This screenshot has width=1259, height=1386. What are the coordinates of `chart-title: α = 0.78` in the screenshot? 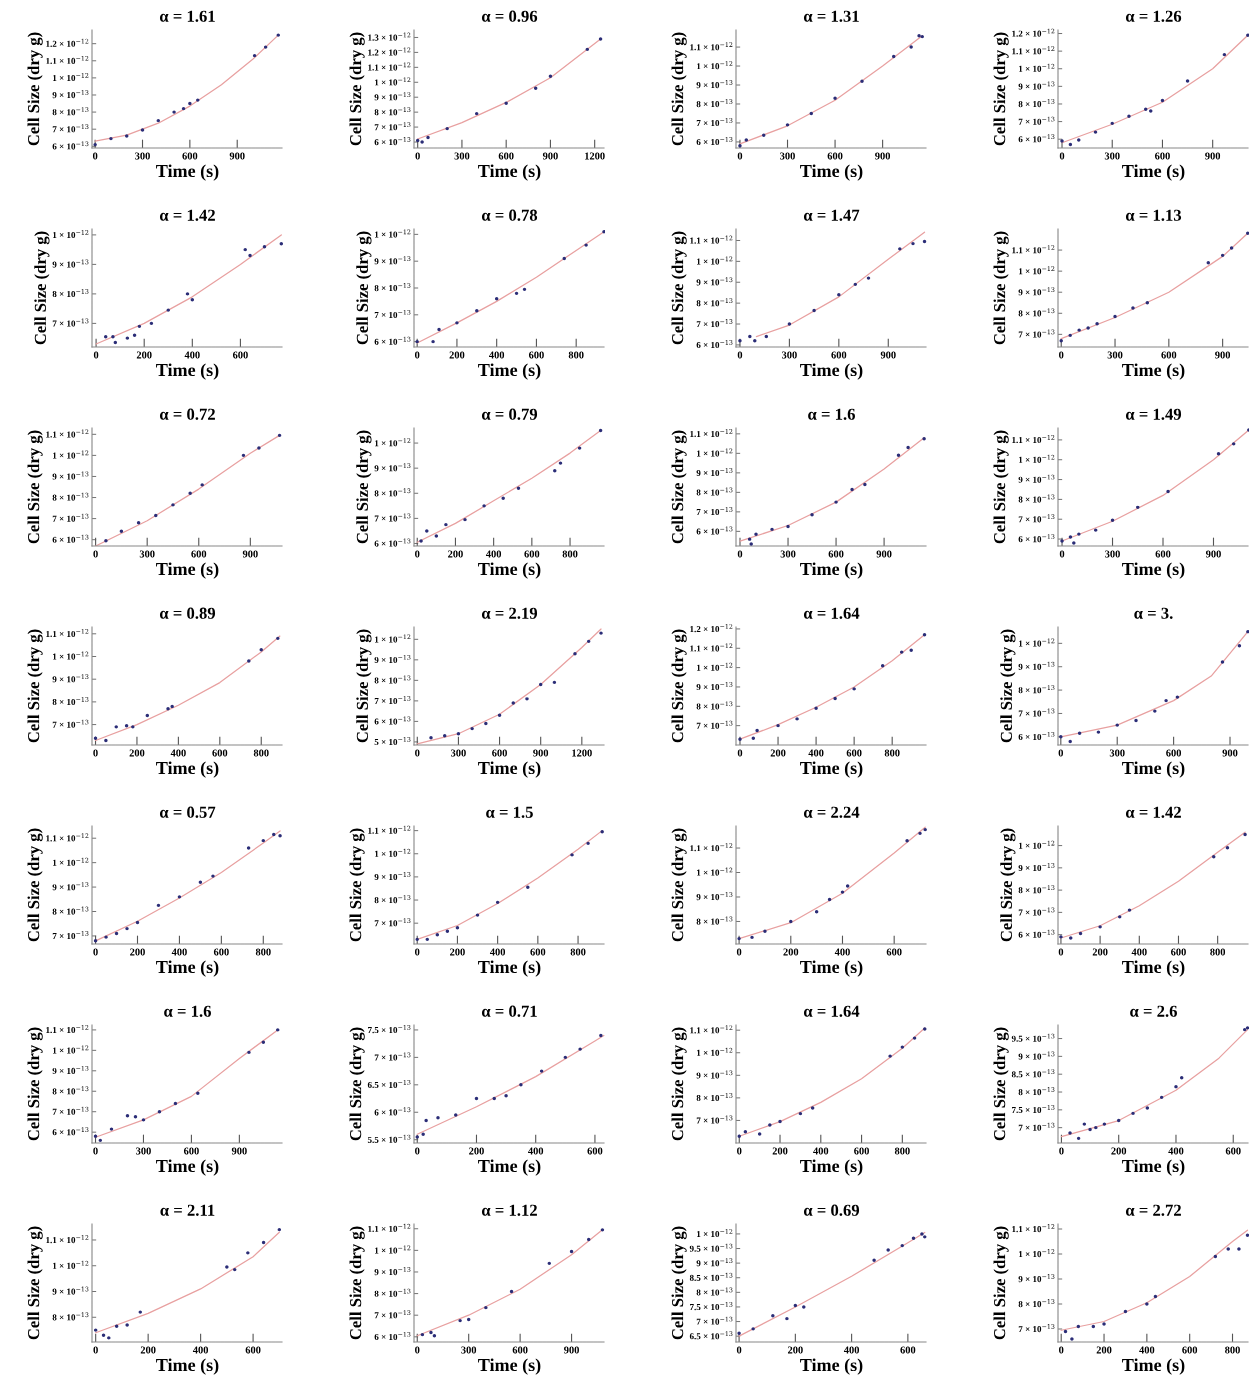 It's located at (509, 215).